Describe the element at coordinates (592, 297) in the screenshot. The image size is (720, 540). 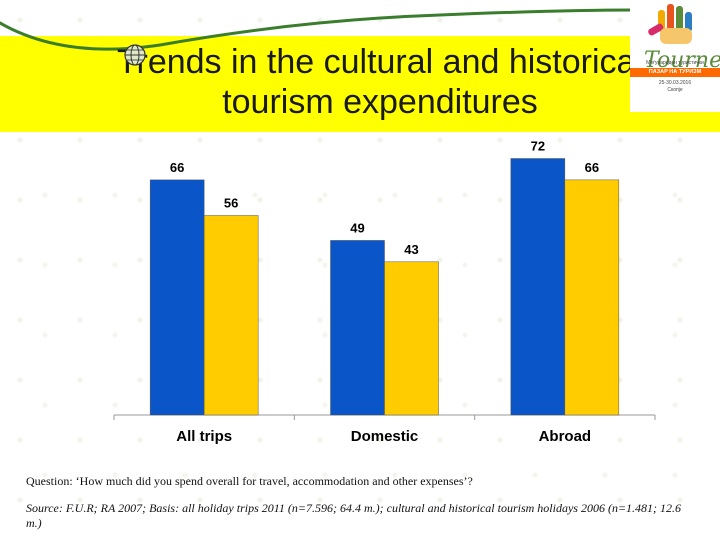
I see `bar-abroad-s2` at that location.